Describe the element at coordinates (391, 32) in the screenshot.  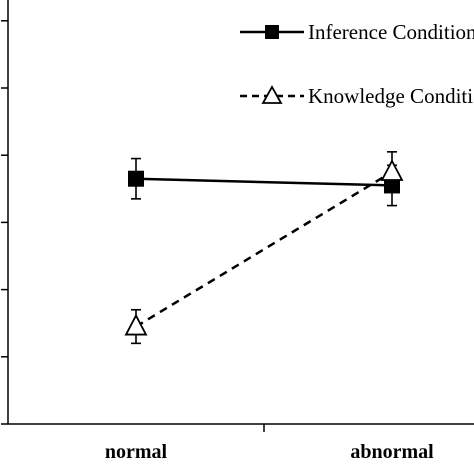
I see `legend-label-inference: Inference Condition` at that location.